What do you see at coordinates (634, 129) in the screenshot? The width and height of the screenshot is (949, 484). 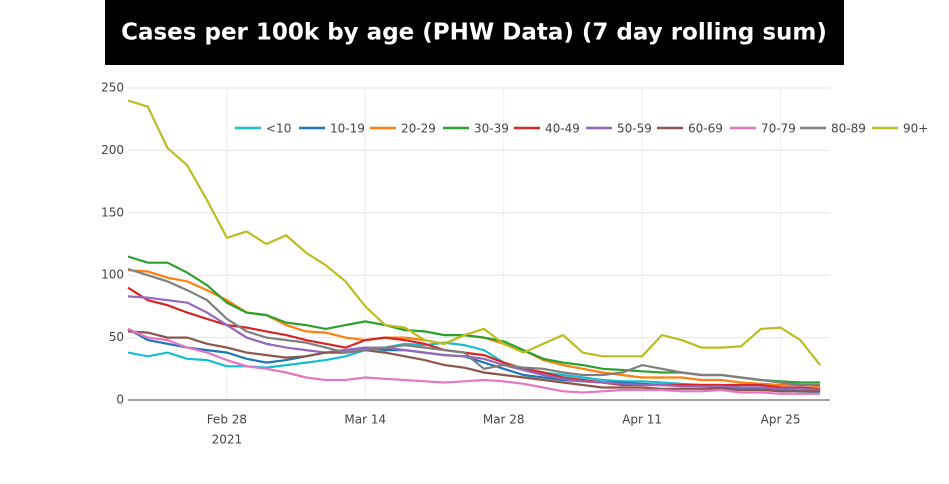 I see `legend-label: 50-59` at bounding box center [634, 129].